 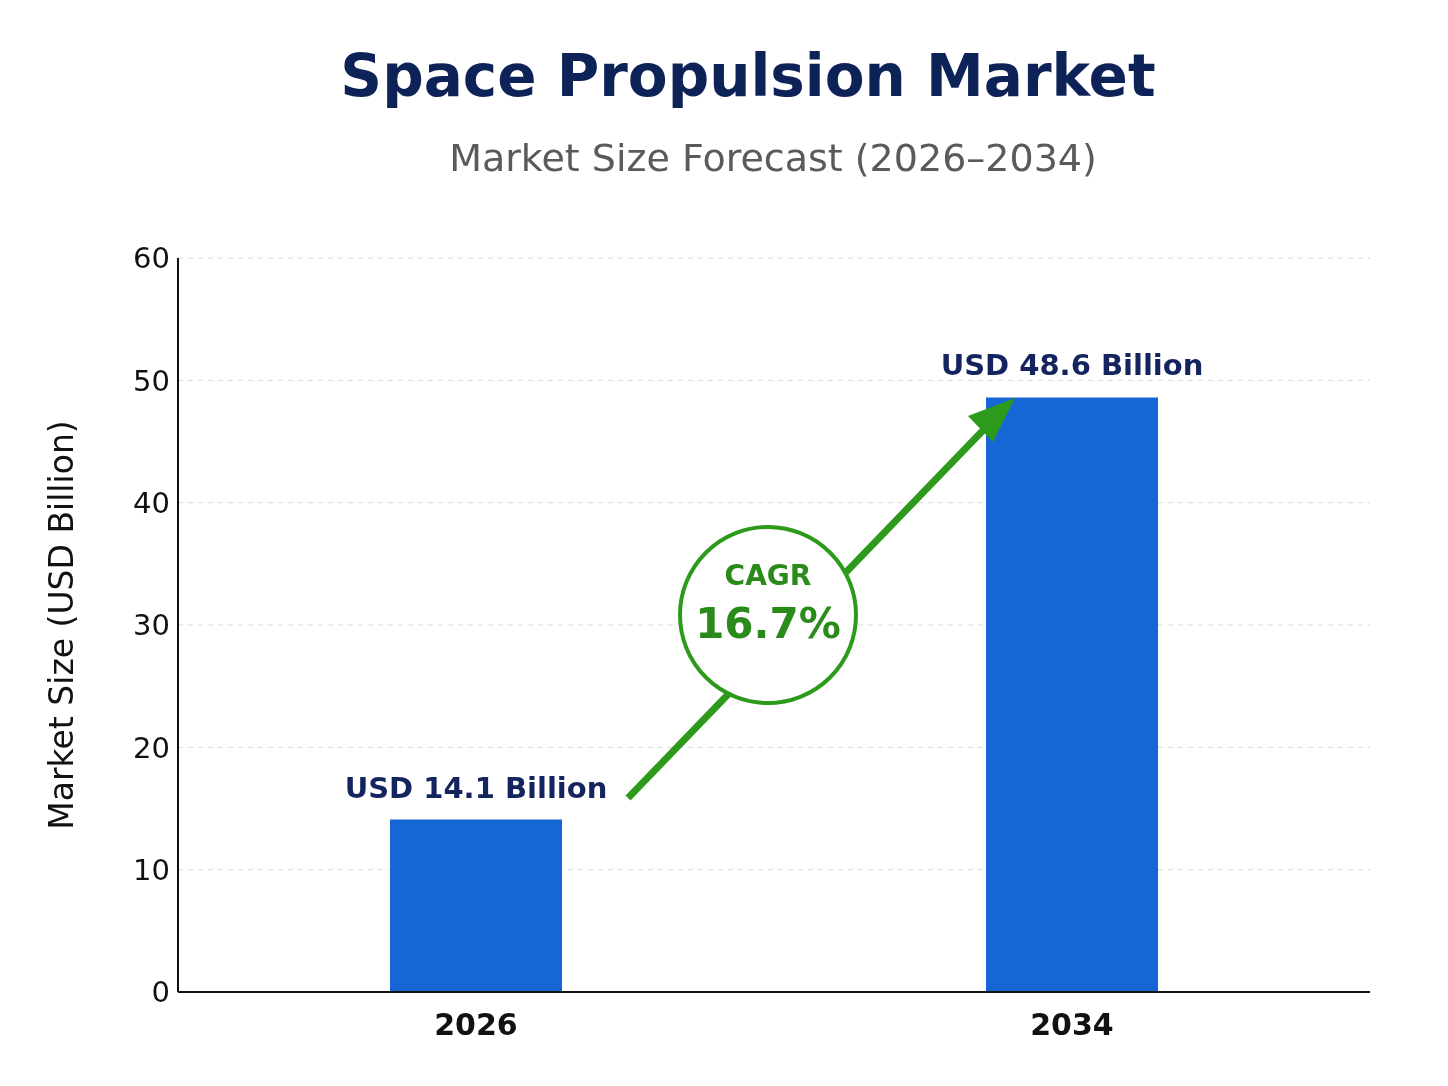 I want to click on y-tick-label: 20, so click(x=151, y=747).